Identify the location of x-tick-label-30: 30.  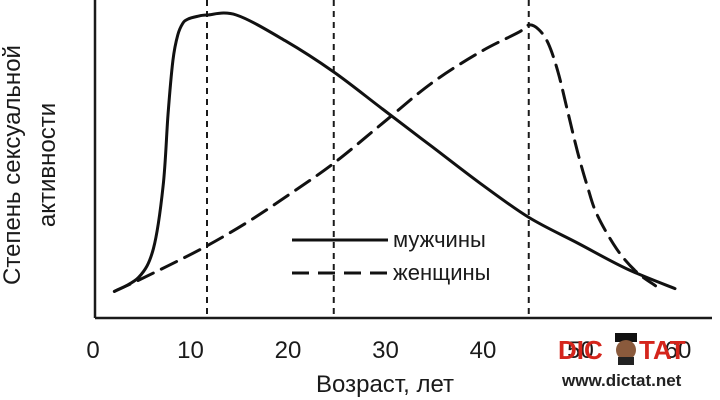
(385, 350).